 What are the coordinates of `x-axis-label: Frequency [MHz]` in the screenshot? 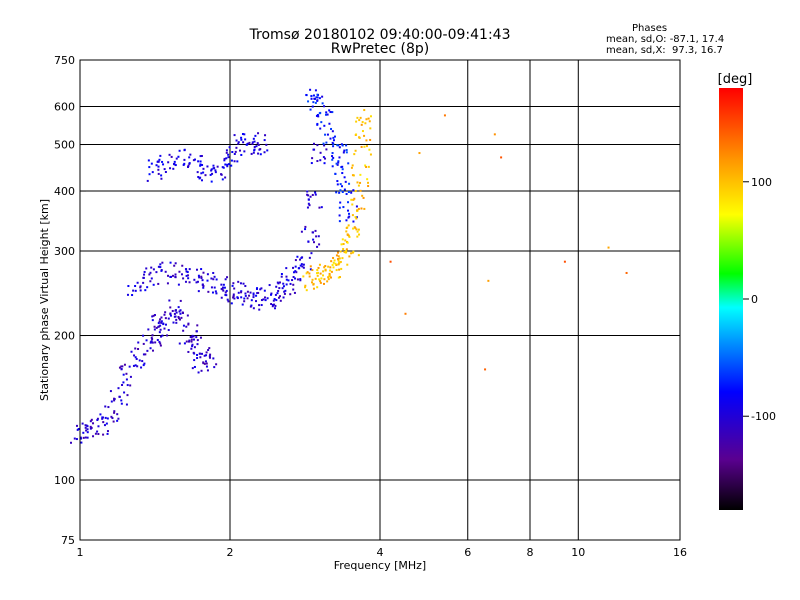 It's located at (380, 565).